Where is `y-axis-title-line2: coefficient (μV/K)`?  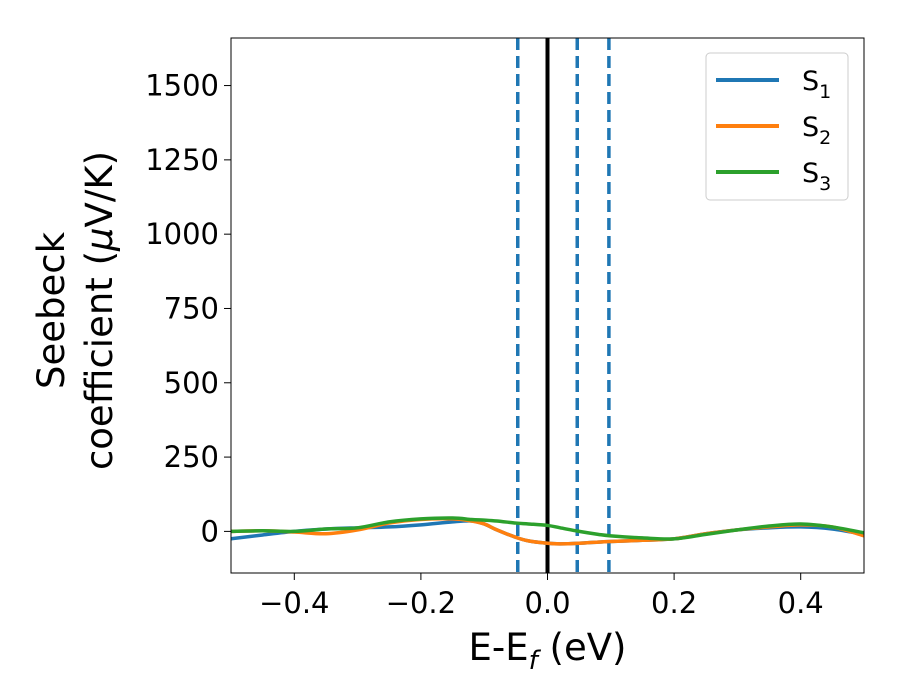
y-axis-title-line2: coefficient (μV/K) is located at coordinates (99, 310).